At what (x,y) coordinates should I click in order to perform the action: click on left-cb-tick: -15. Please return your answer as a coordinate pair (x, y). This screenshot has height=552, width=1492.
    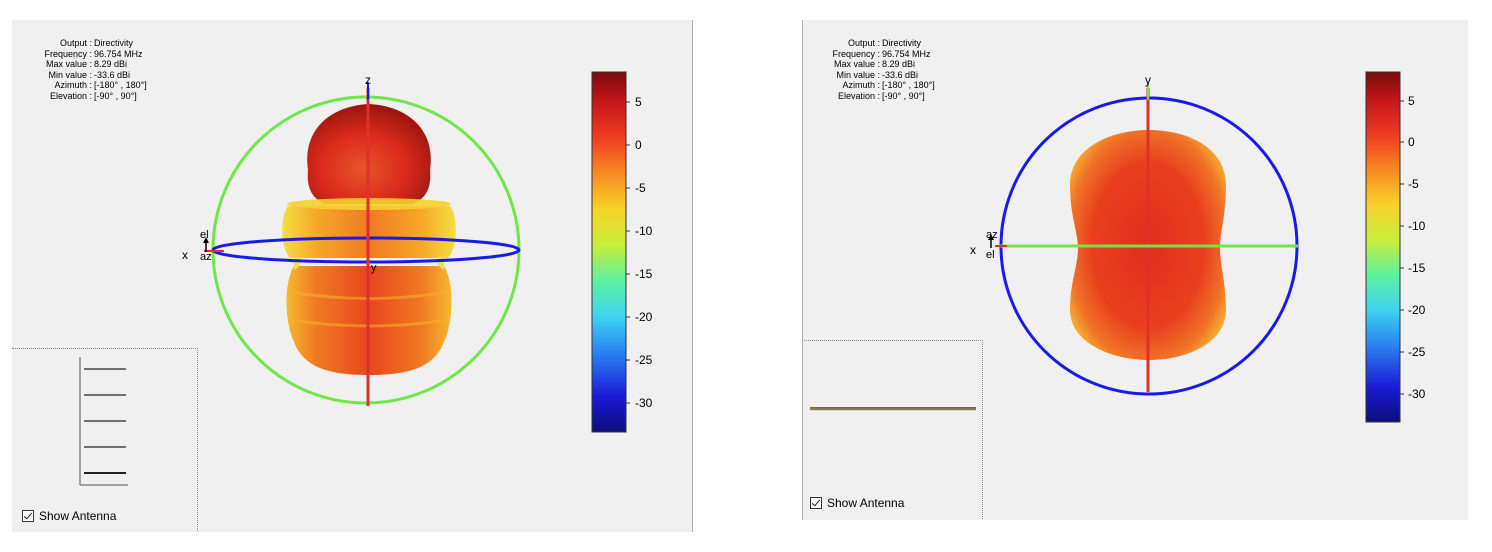
    Looking at the image, I should click on (644, 274).